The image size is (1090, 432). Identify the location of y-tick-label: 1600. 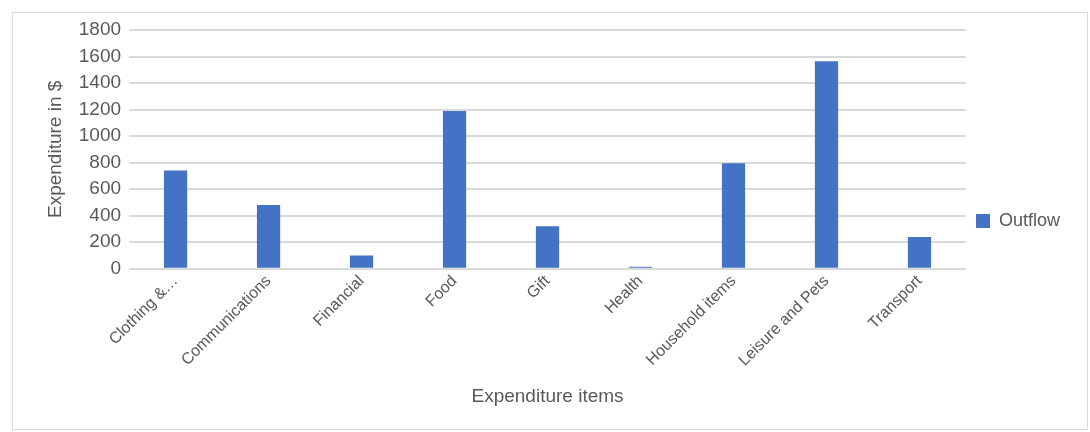
(100, 55).